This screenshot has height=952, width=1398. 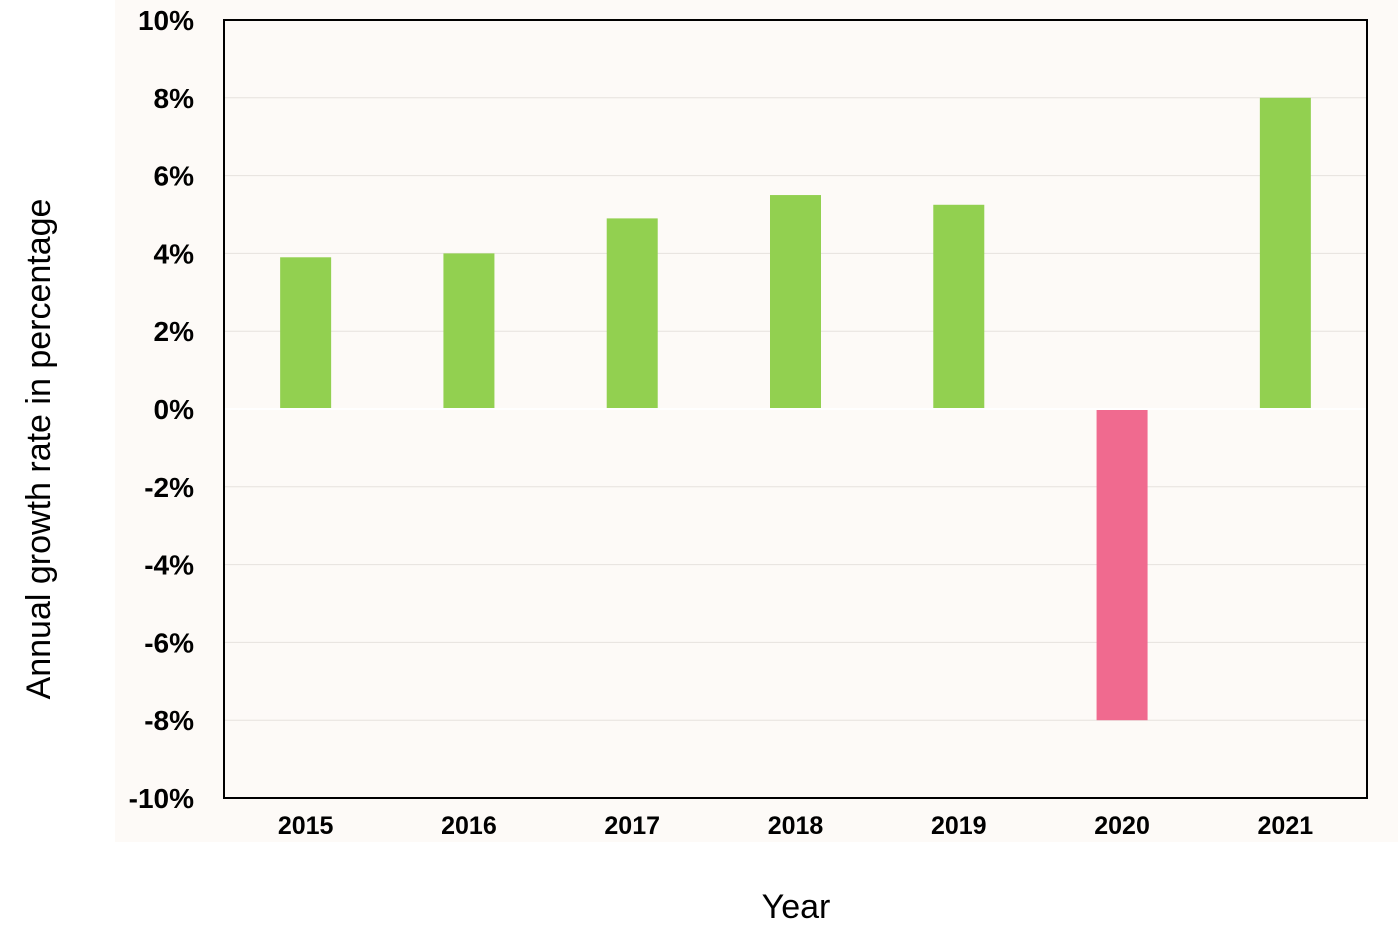 I want to click on x-axis-tick-labels: 2015 2016 2017 2018 2019 2020 2021, so click(x=795, y=826).